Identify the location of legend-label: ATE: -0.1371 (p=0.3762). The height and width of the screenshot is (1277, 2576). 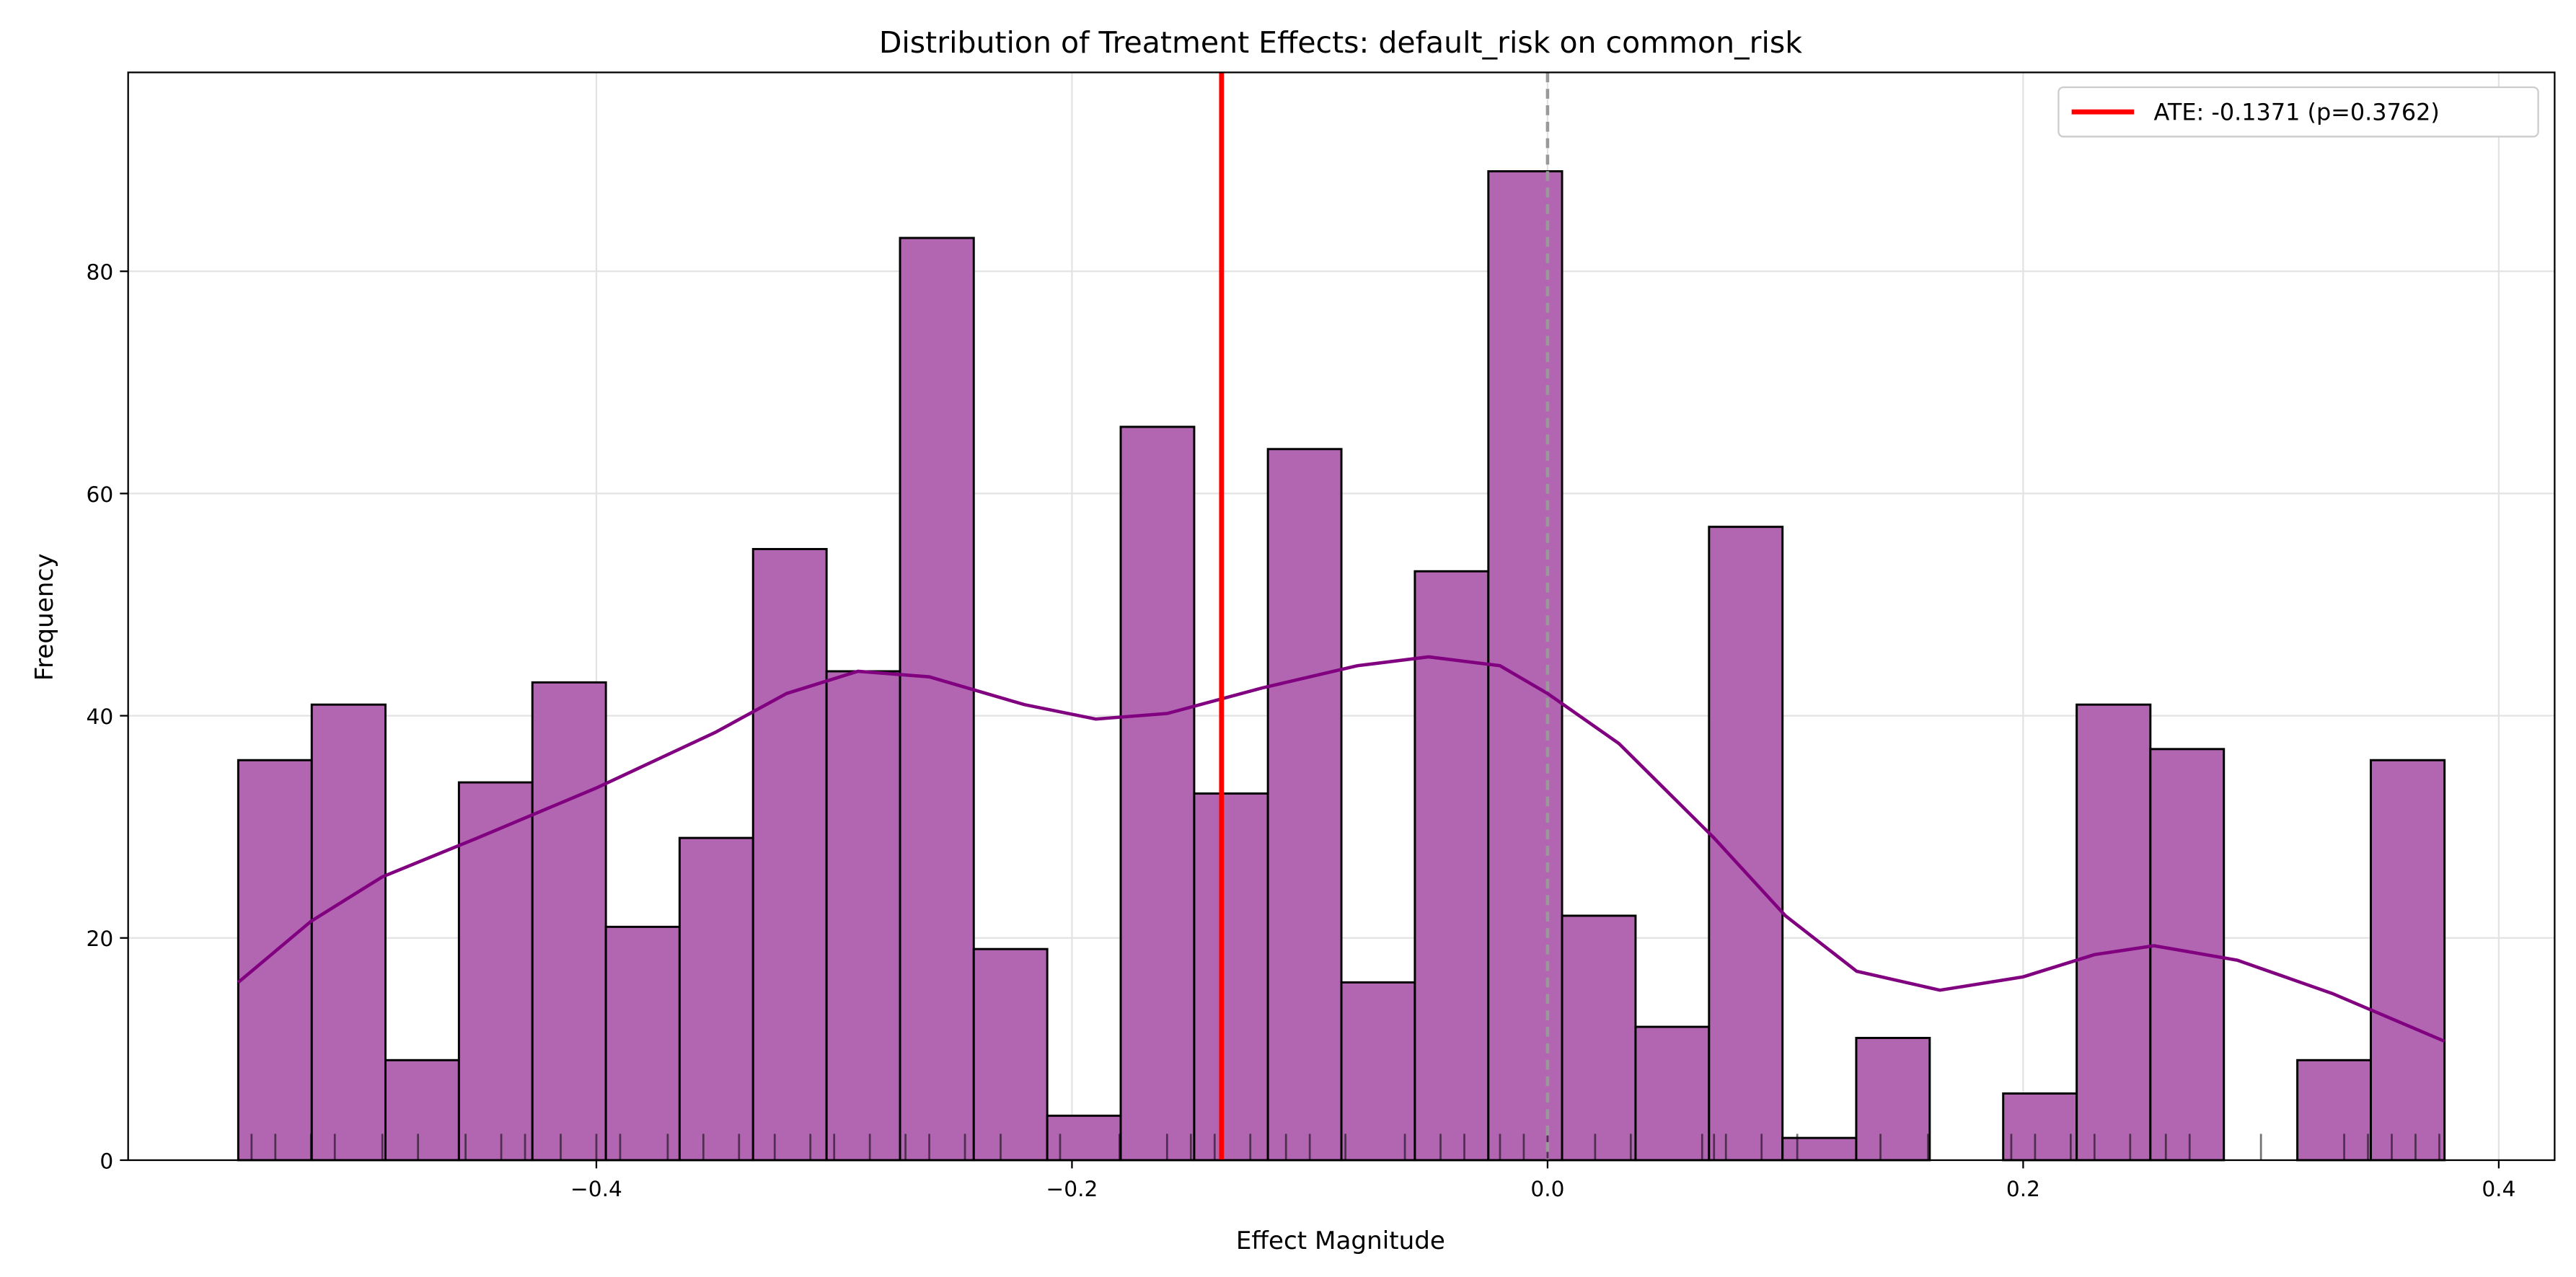
(2297, 113).